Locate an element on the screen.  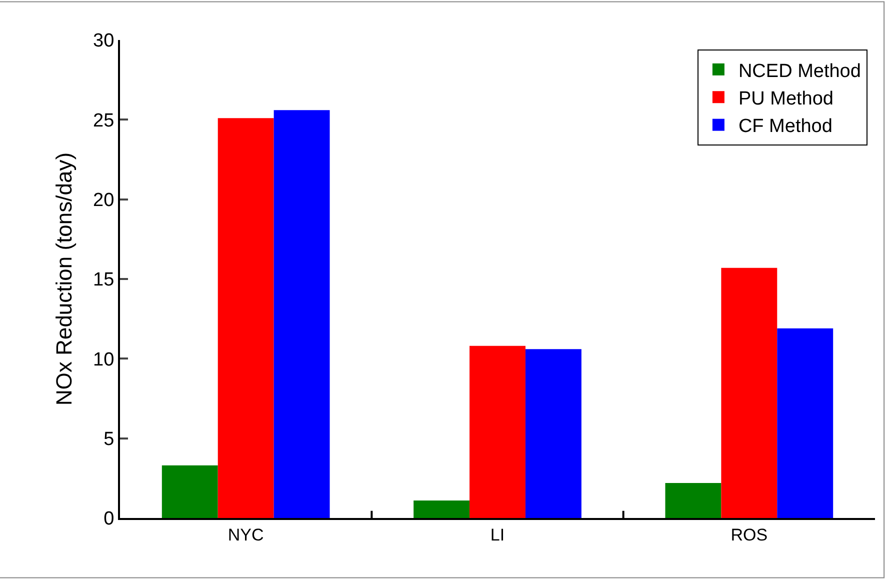
legend-label: NCED Method is located at coordinates (799, 71).